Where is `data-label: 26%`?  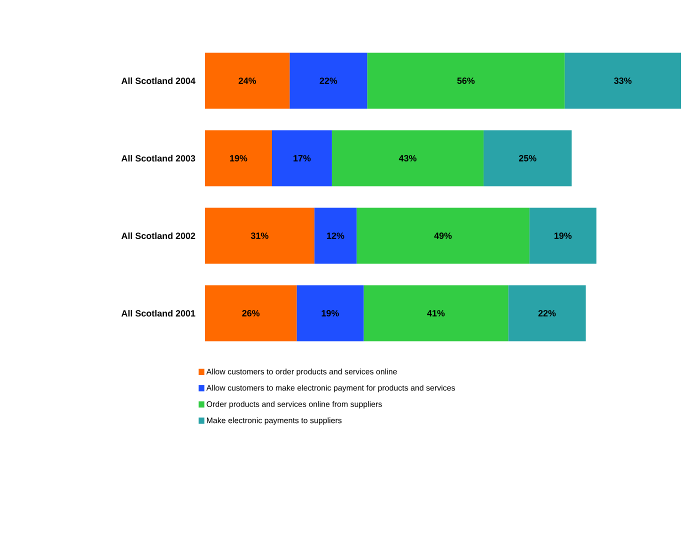
data-label: 26% is located at coordinates (251, 313).